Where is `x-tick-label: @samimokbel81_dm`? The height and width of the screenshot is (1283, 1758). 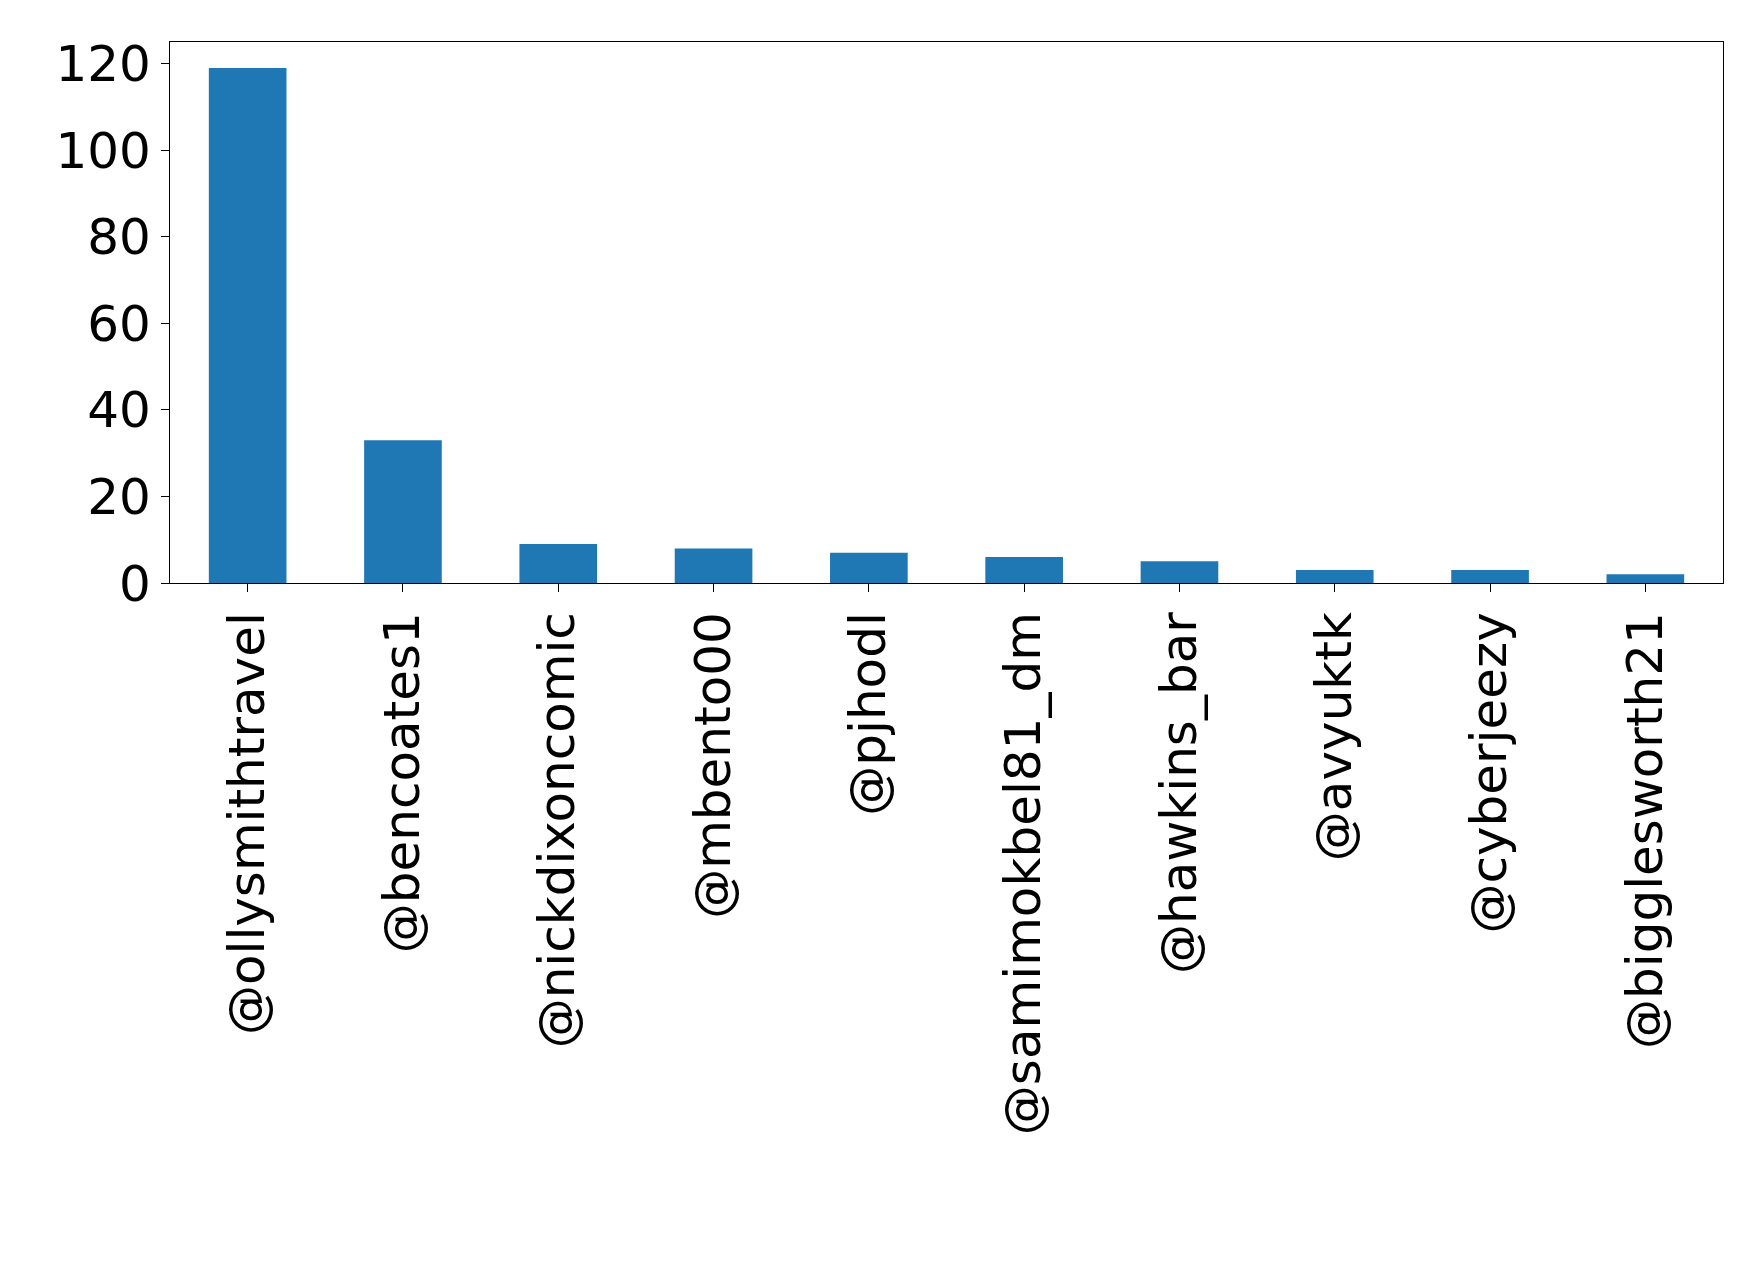 x-tick-label: @samimokbel81_dm is located at coordinates (1023, 874).